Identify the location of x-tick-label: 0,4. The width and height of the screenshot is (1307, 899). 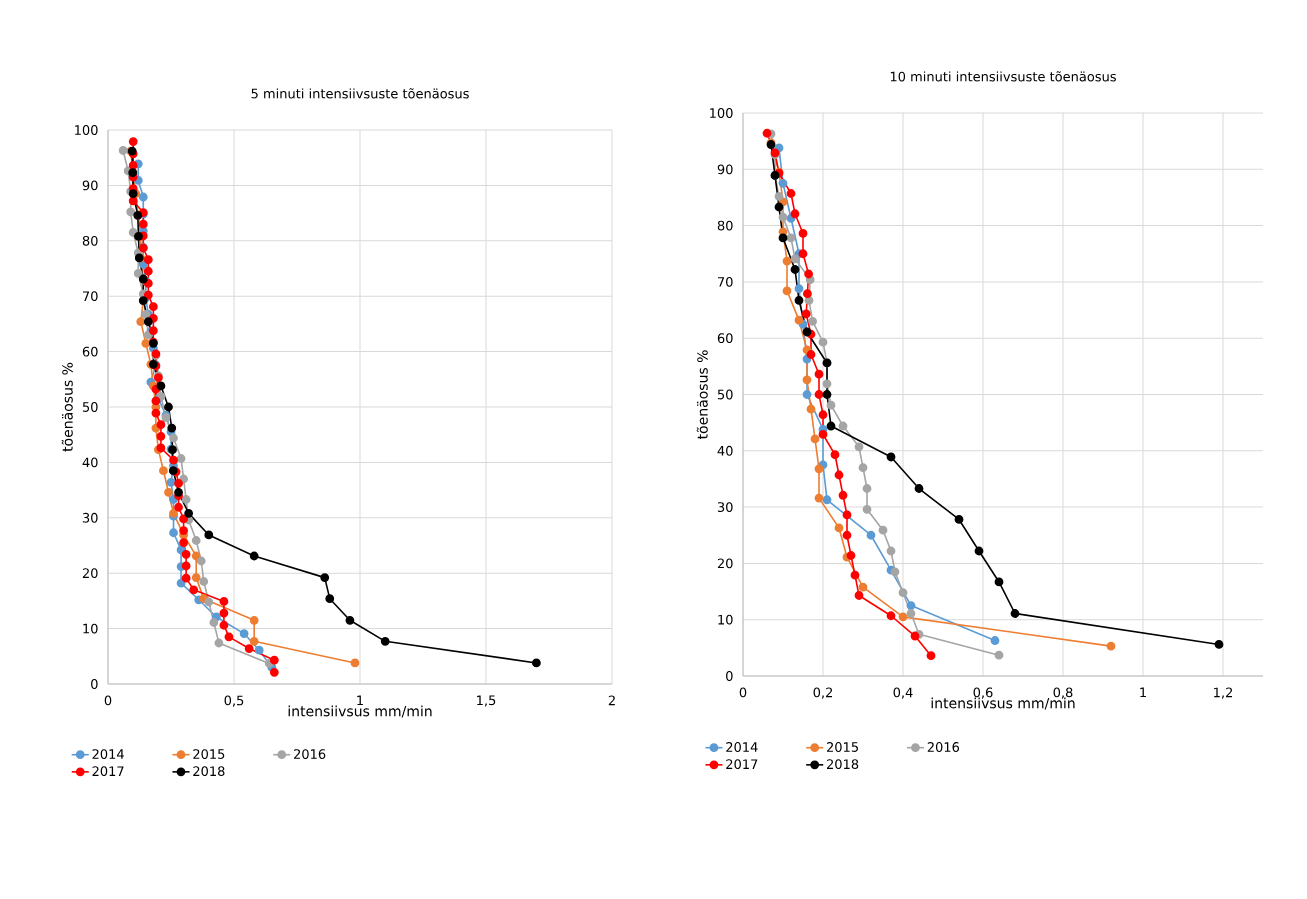
(903, 693).